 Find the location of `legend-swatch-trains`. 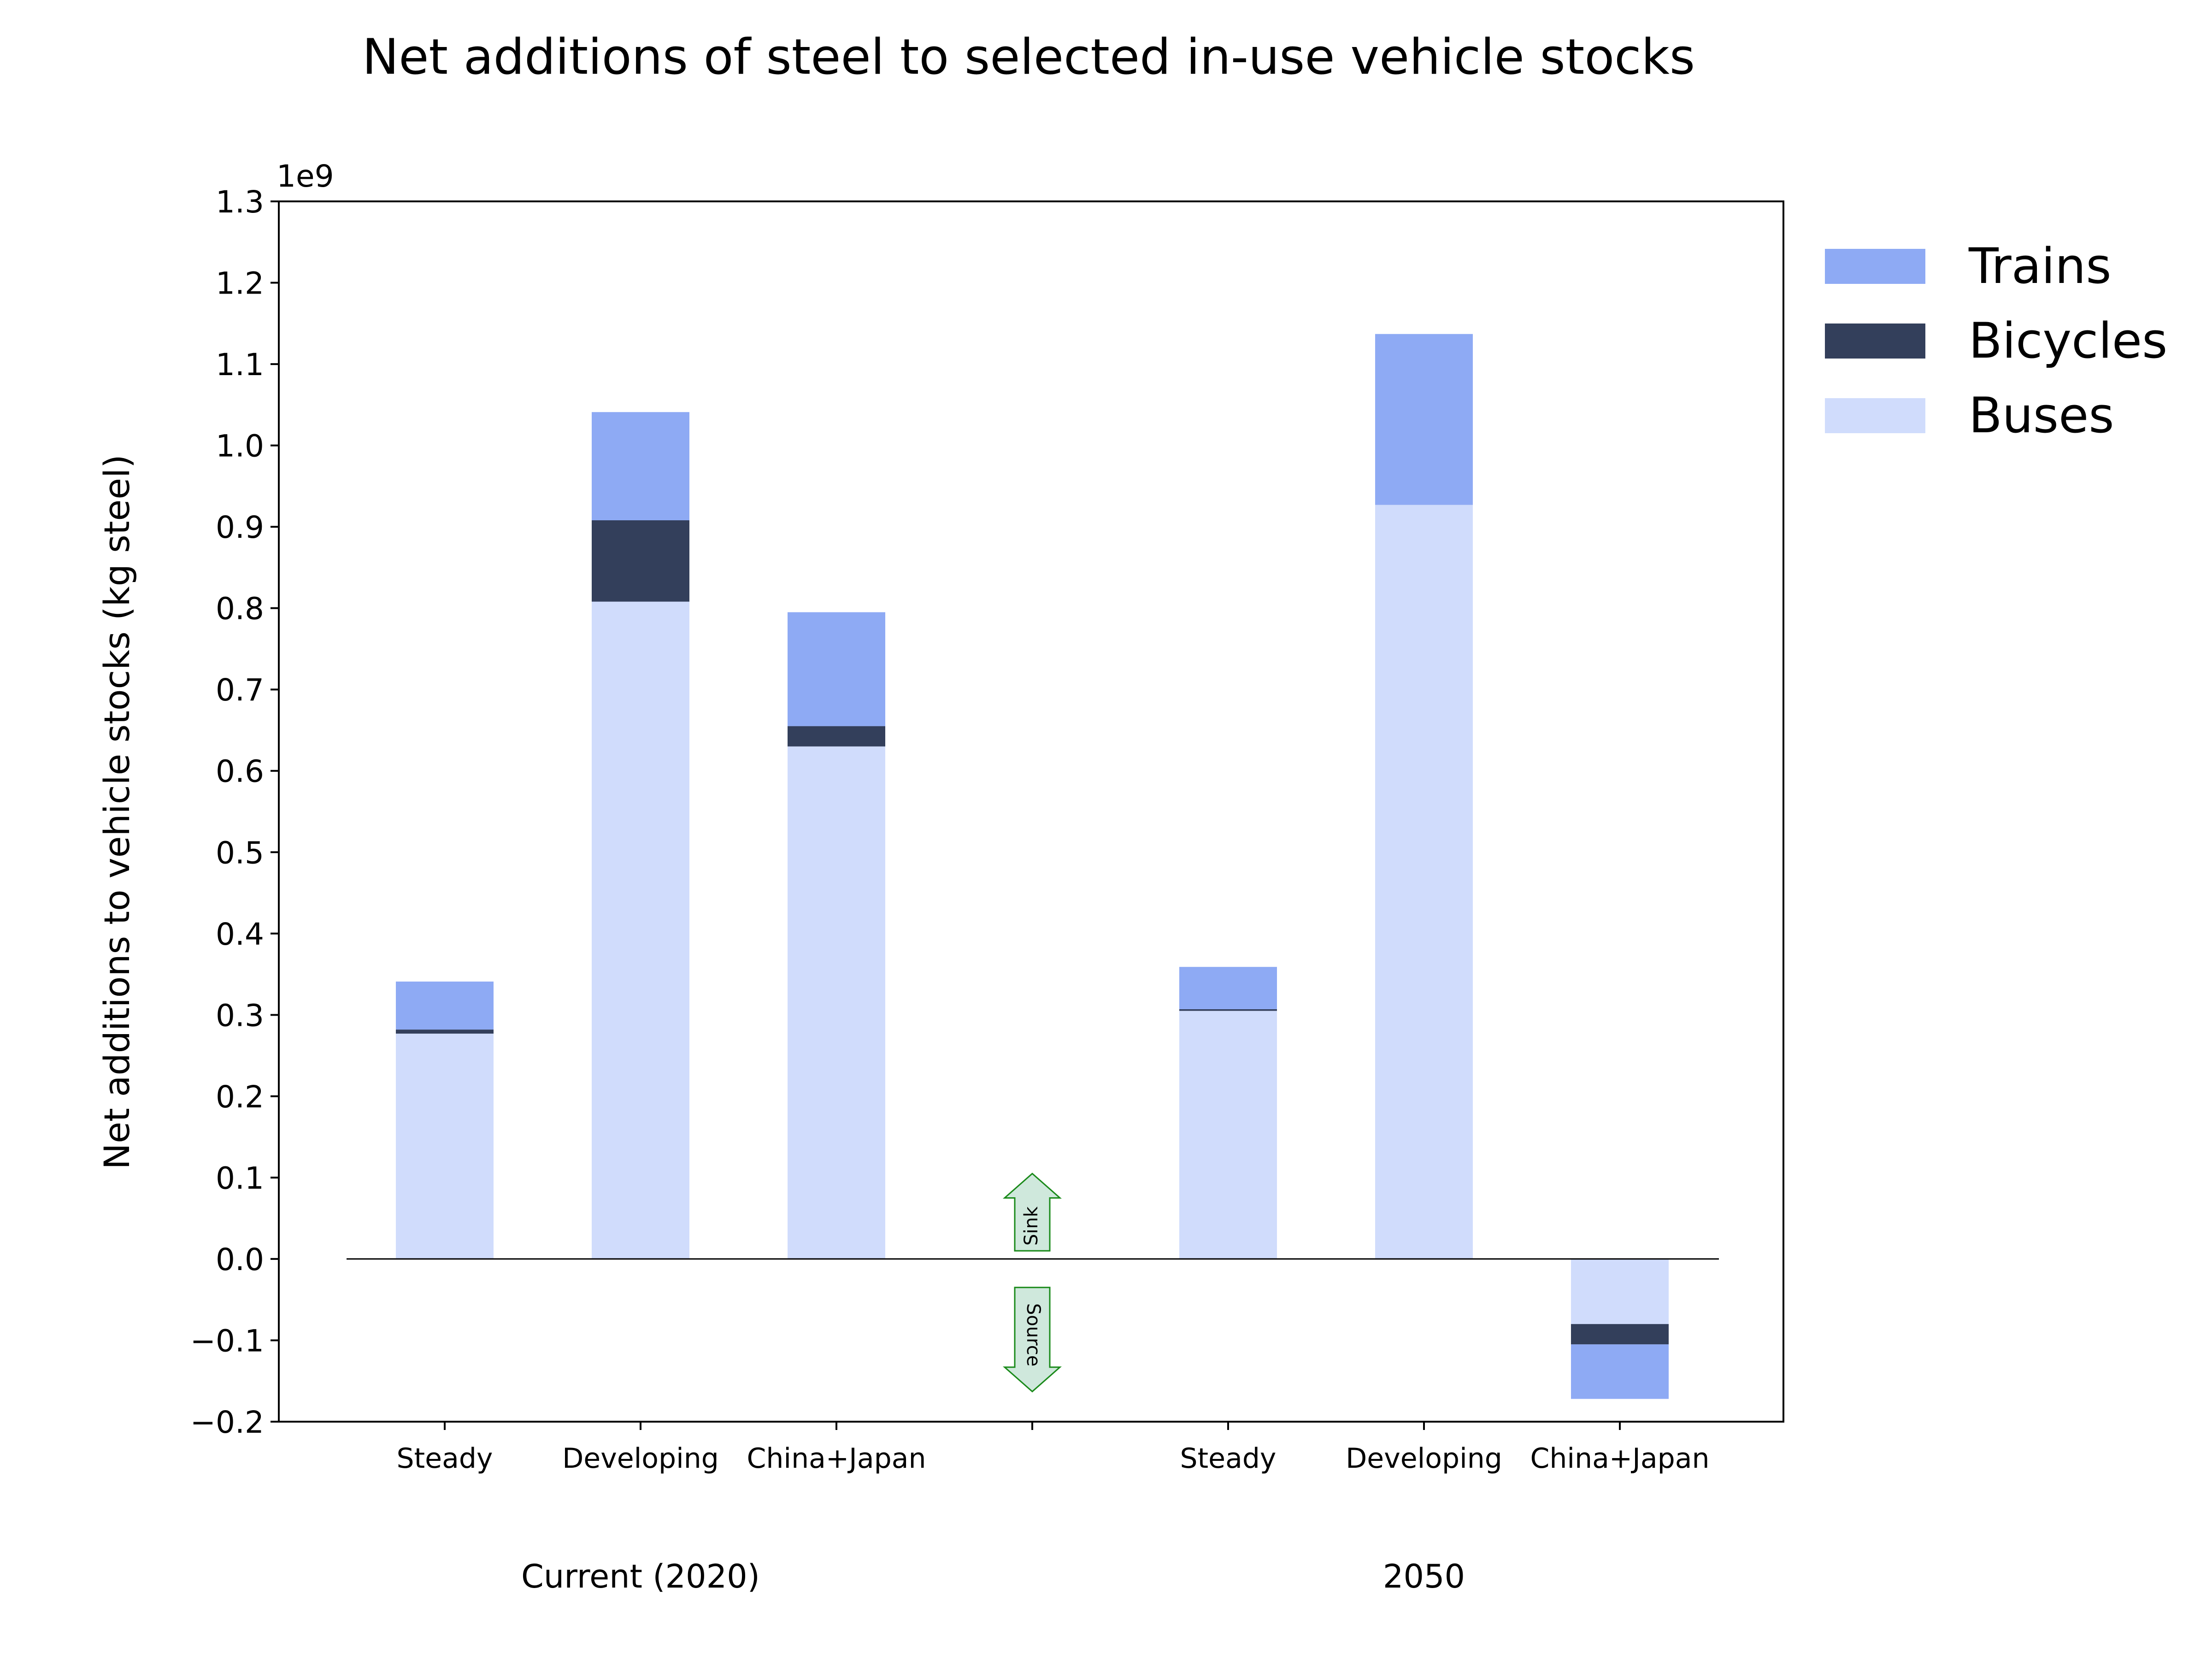

legend-swatch-trains is located at coordinates (1875, 266).